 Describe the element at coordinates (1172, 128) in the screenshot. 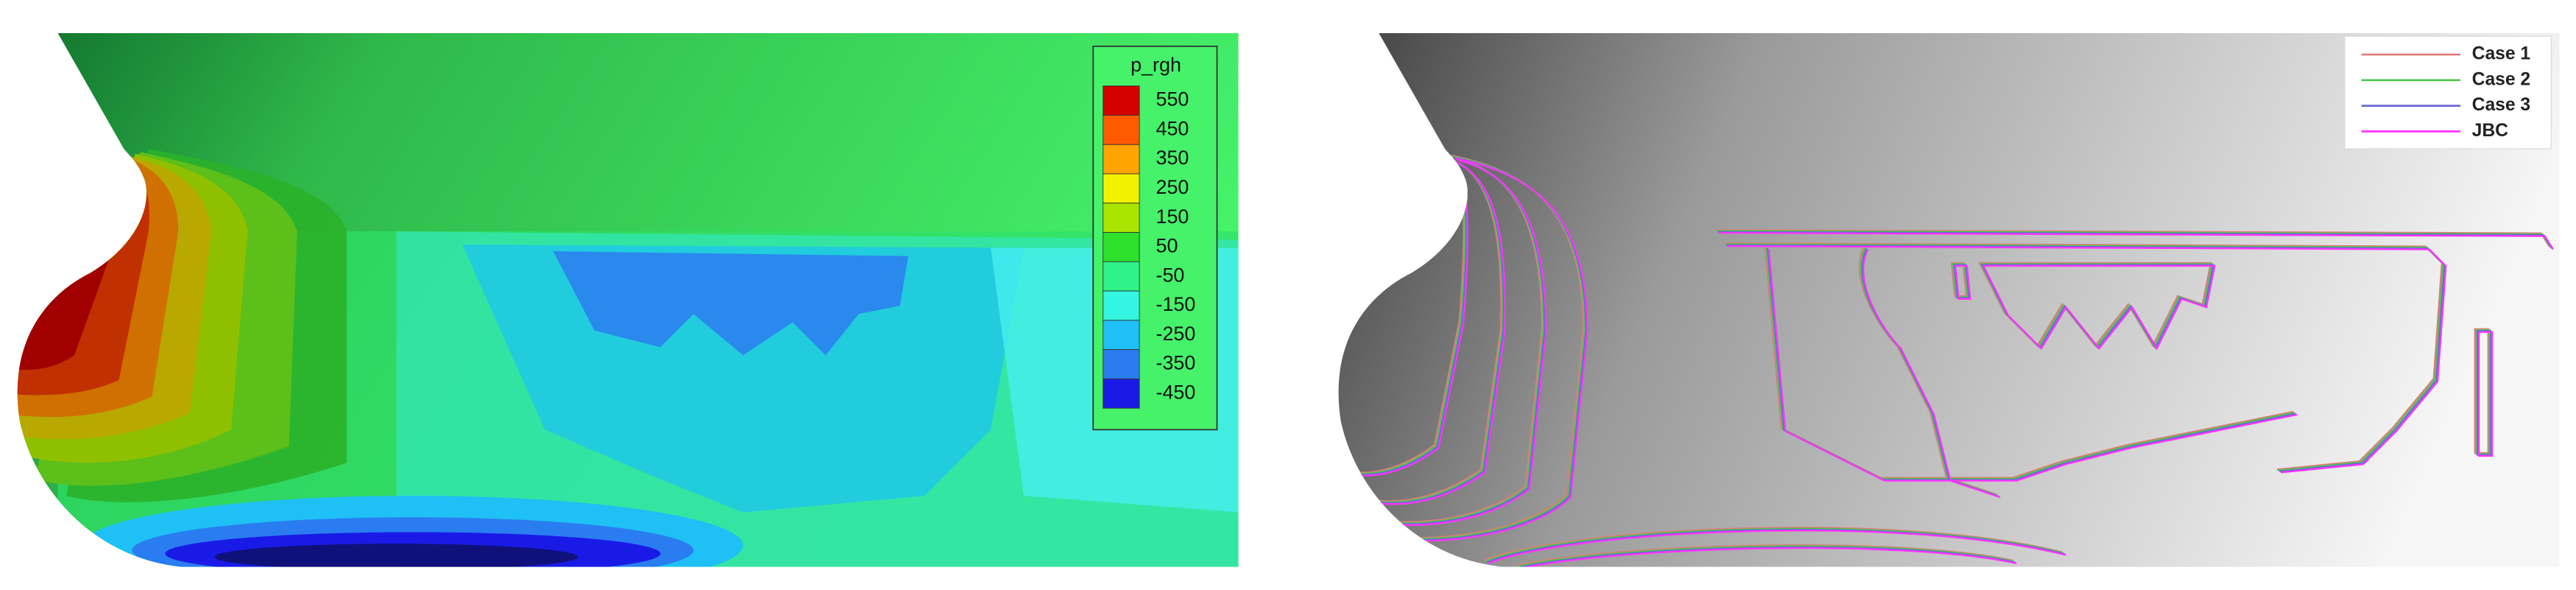

I see `colorbar-label: 450` at that location.